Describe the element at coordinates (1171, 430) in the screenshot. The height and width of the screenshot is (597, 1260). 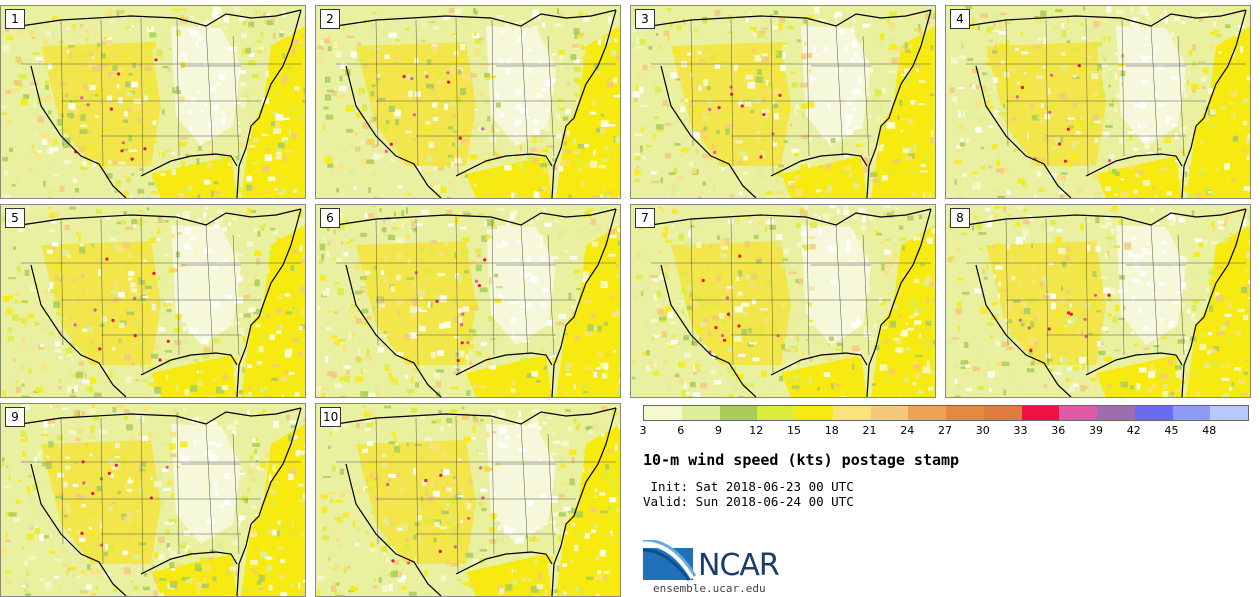
I see `legend-tick-label: 45` at that location.